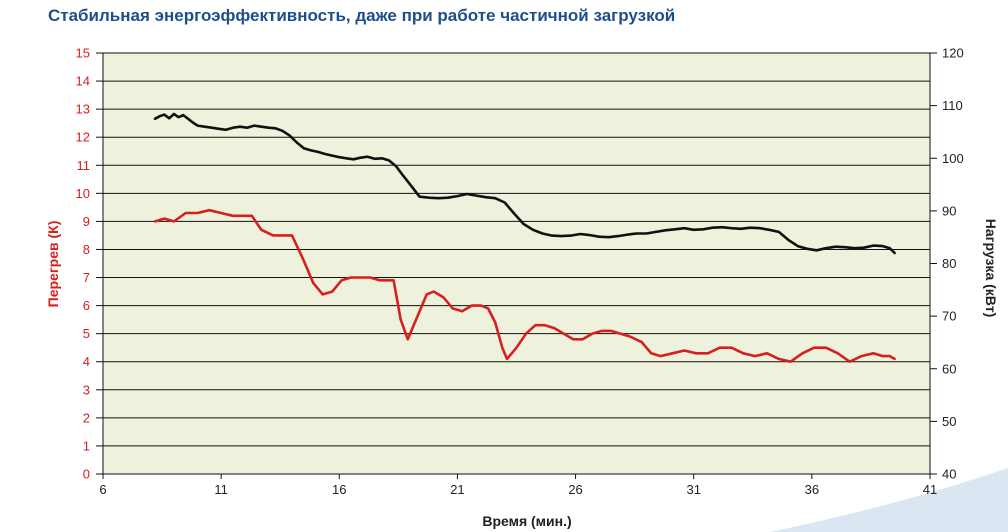 The width and height of the screenshot is (1008, 532). What do you see at coordinates (86, 249) in the screenshot?
I see `left-tick-label: 8` at bounding box center [86, 249].